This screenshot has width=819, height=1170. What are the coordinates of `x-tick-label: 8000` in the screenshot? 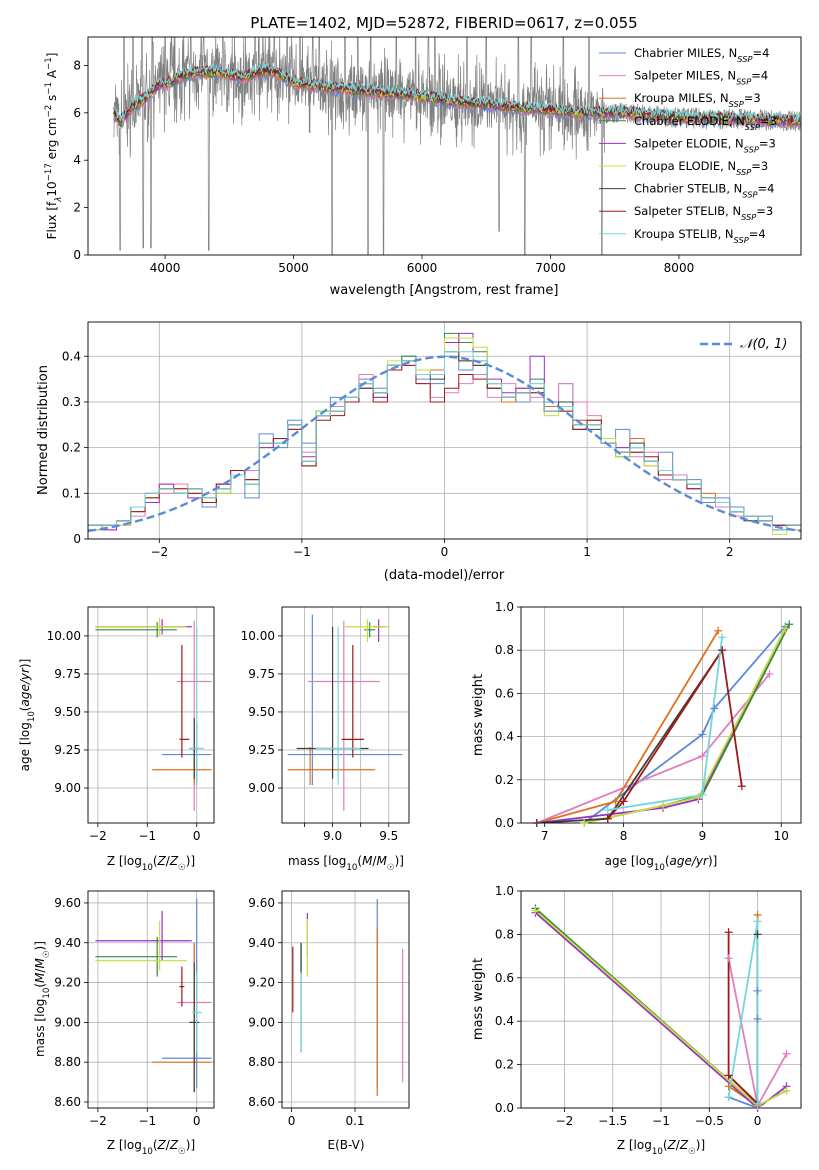 It's located at (679, 268).